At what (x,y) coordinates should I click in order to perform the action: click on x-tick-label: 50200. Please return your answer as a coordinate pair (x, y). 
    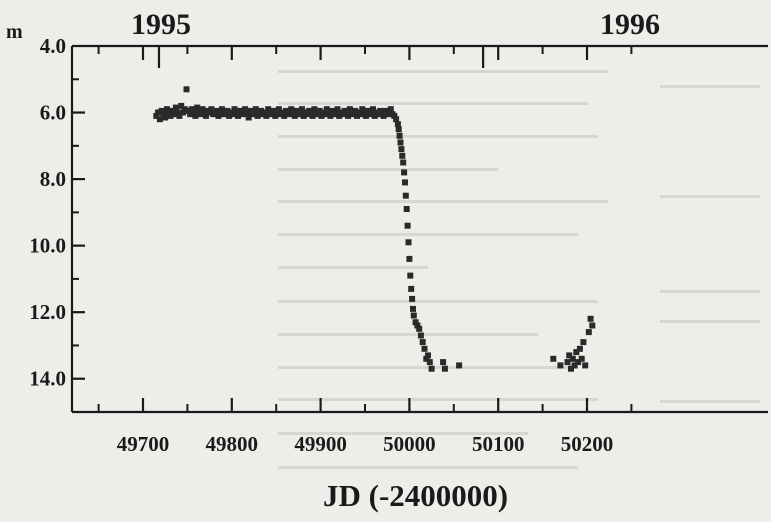
    Looking at the image, I should click on (587, 444).